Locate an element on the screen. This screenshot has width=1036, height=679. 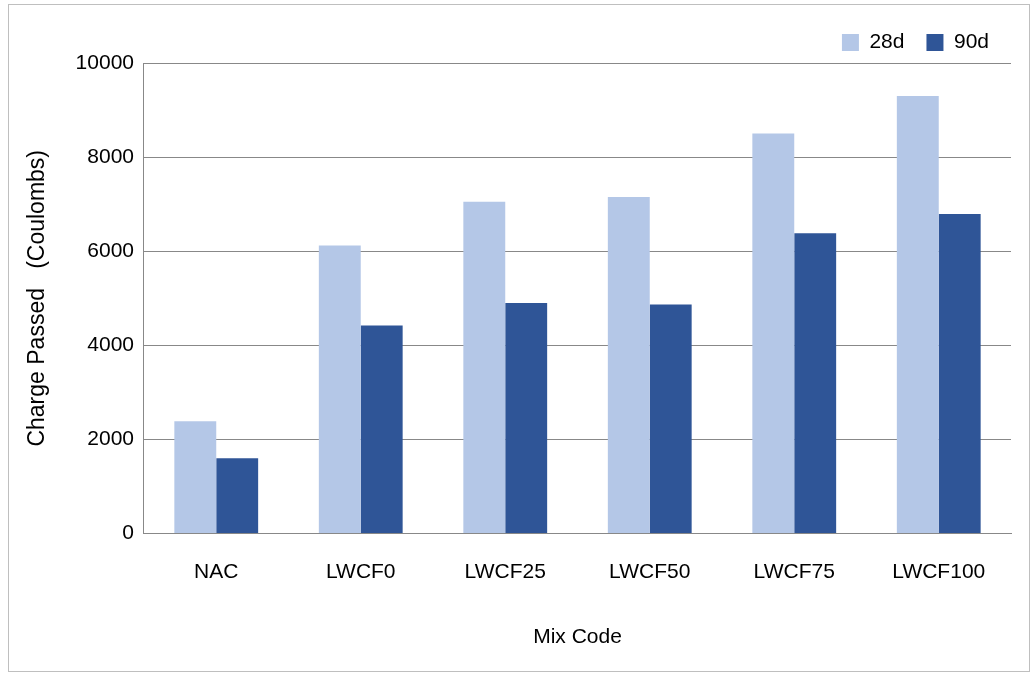
y-tick-label: 6000 is located at coordinates (110, 250).